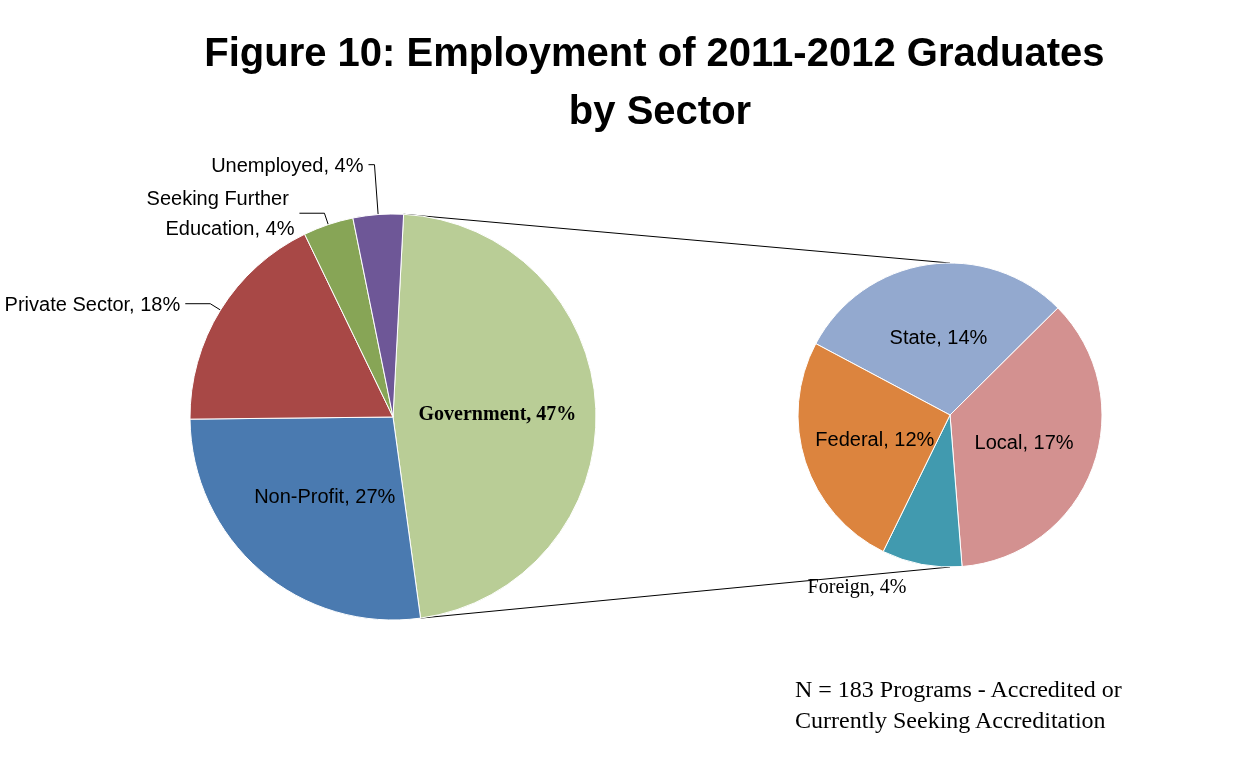 This screenshot has width=1236, height=768. What do you see at coordinates (287, 164) in the screenshot?
I see `slice-label: Unemployed, 4%` at bounding box center [287, 164].